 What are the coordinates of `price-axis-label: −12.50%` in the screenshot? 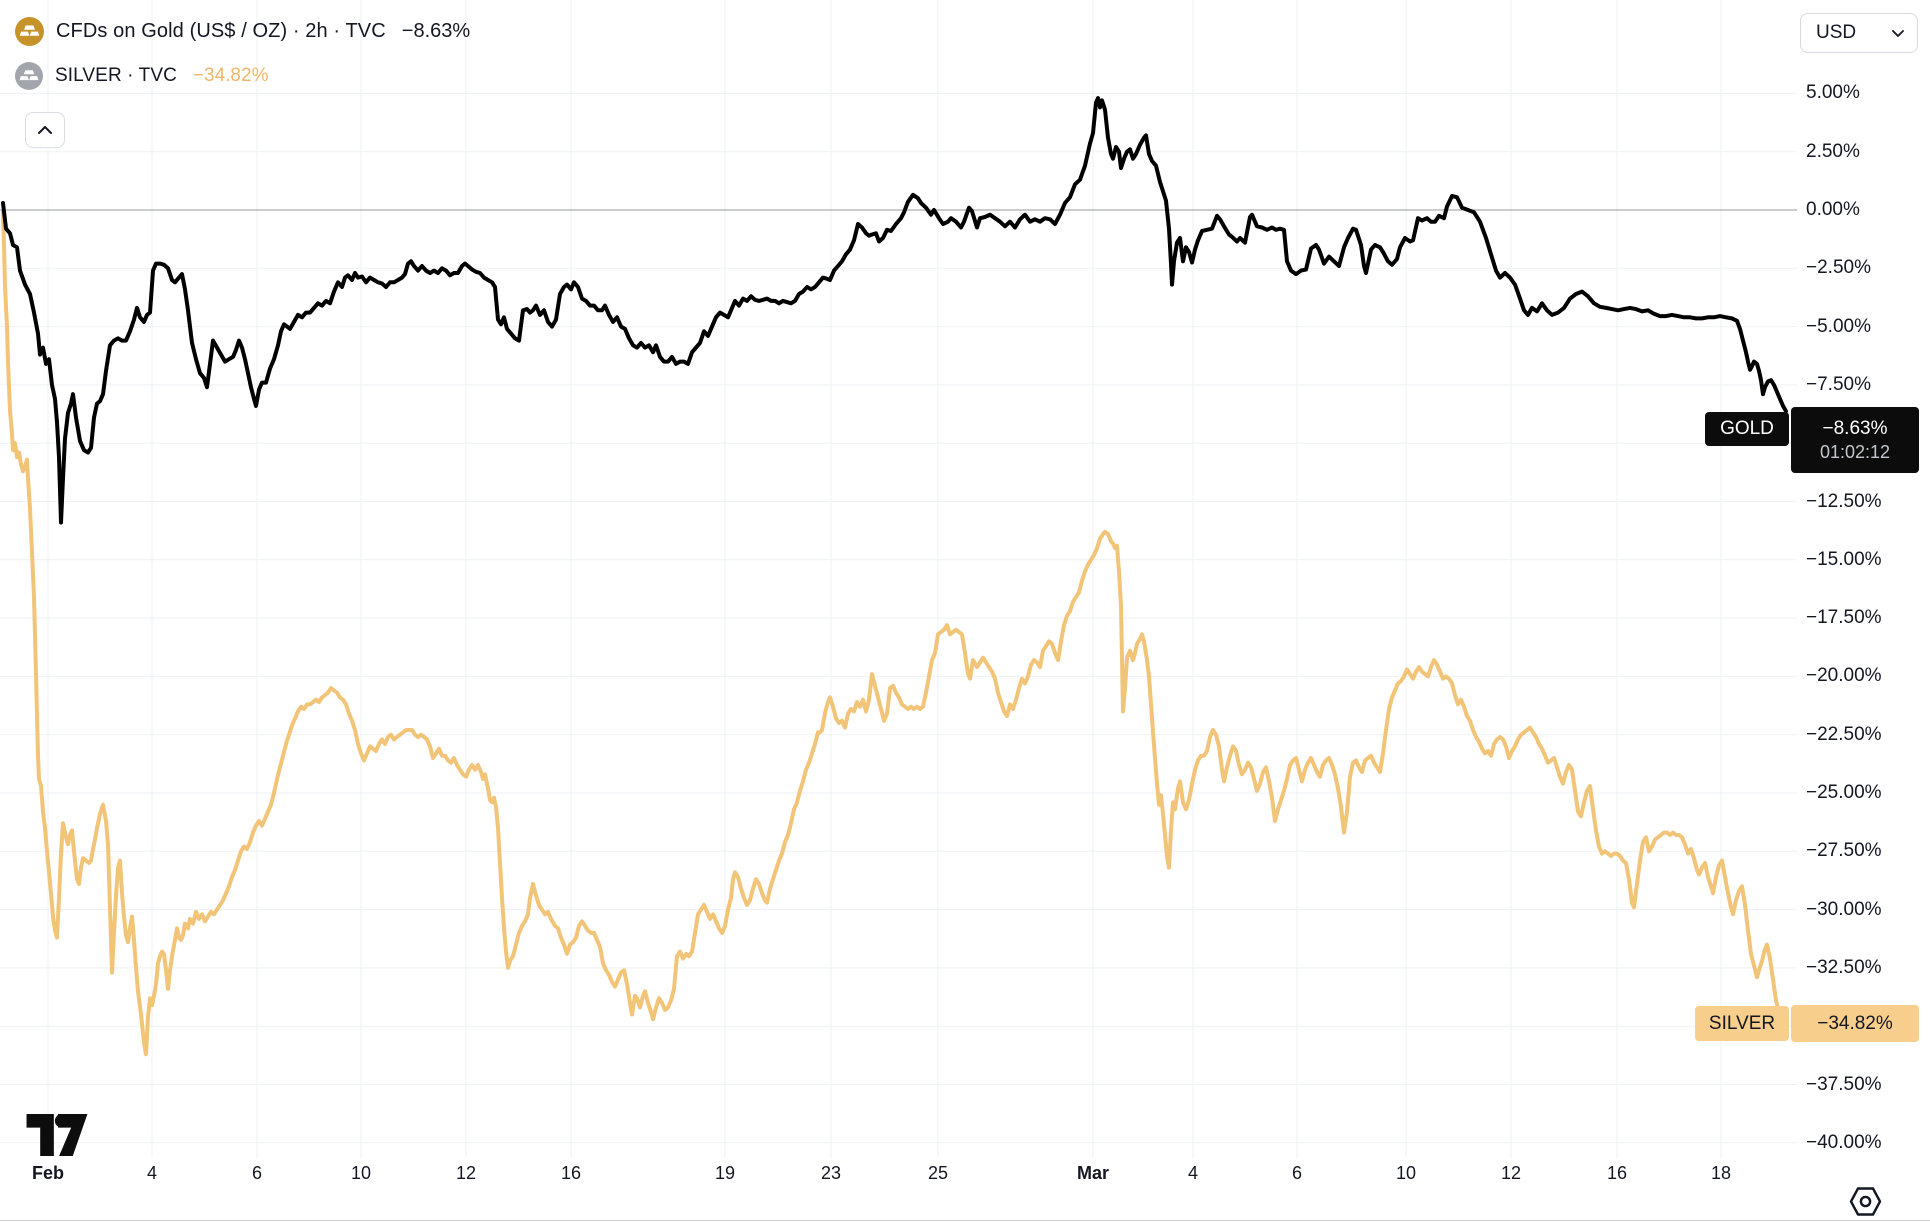 It's located at (1844, 501).